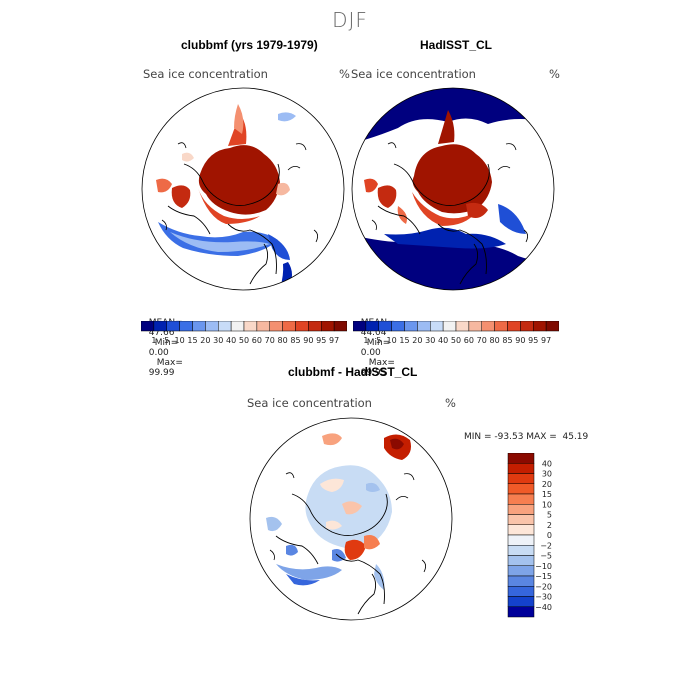  I want to click on diff-colorbar-tick-label: −5, so click(546, 556).